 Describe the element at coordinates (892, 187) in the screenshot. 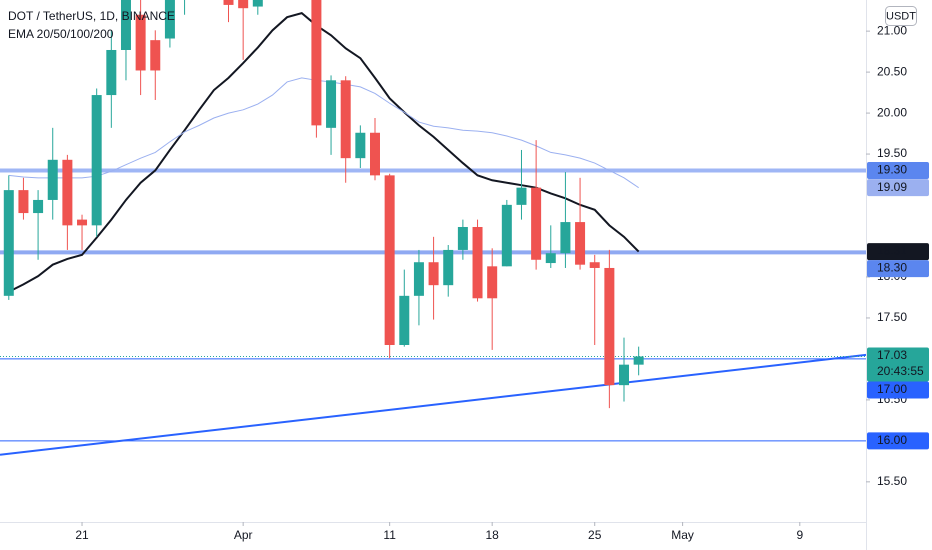

I see `price-label: 19.09` at that location.